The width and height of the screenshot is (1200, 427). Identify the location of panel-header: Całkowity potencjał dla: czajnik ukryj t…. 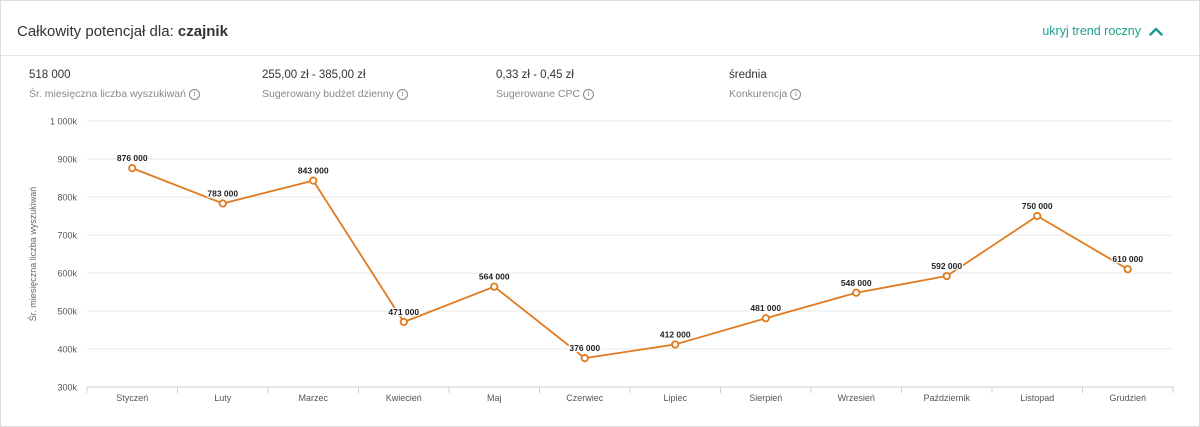
(598, 33).